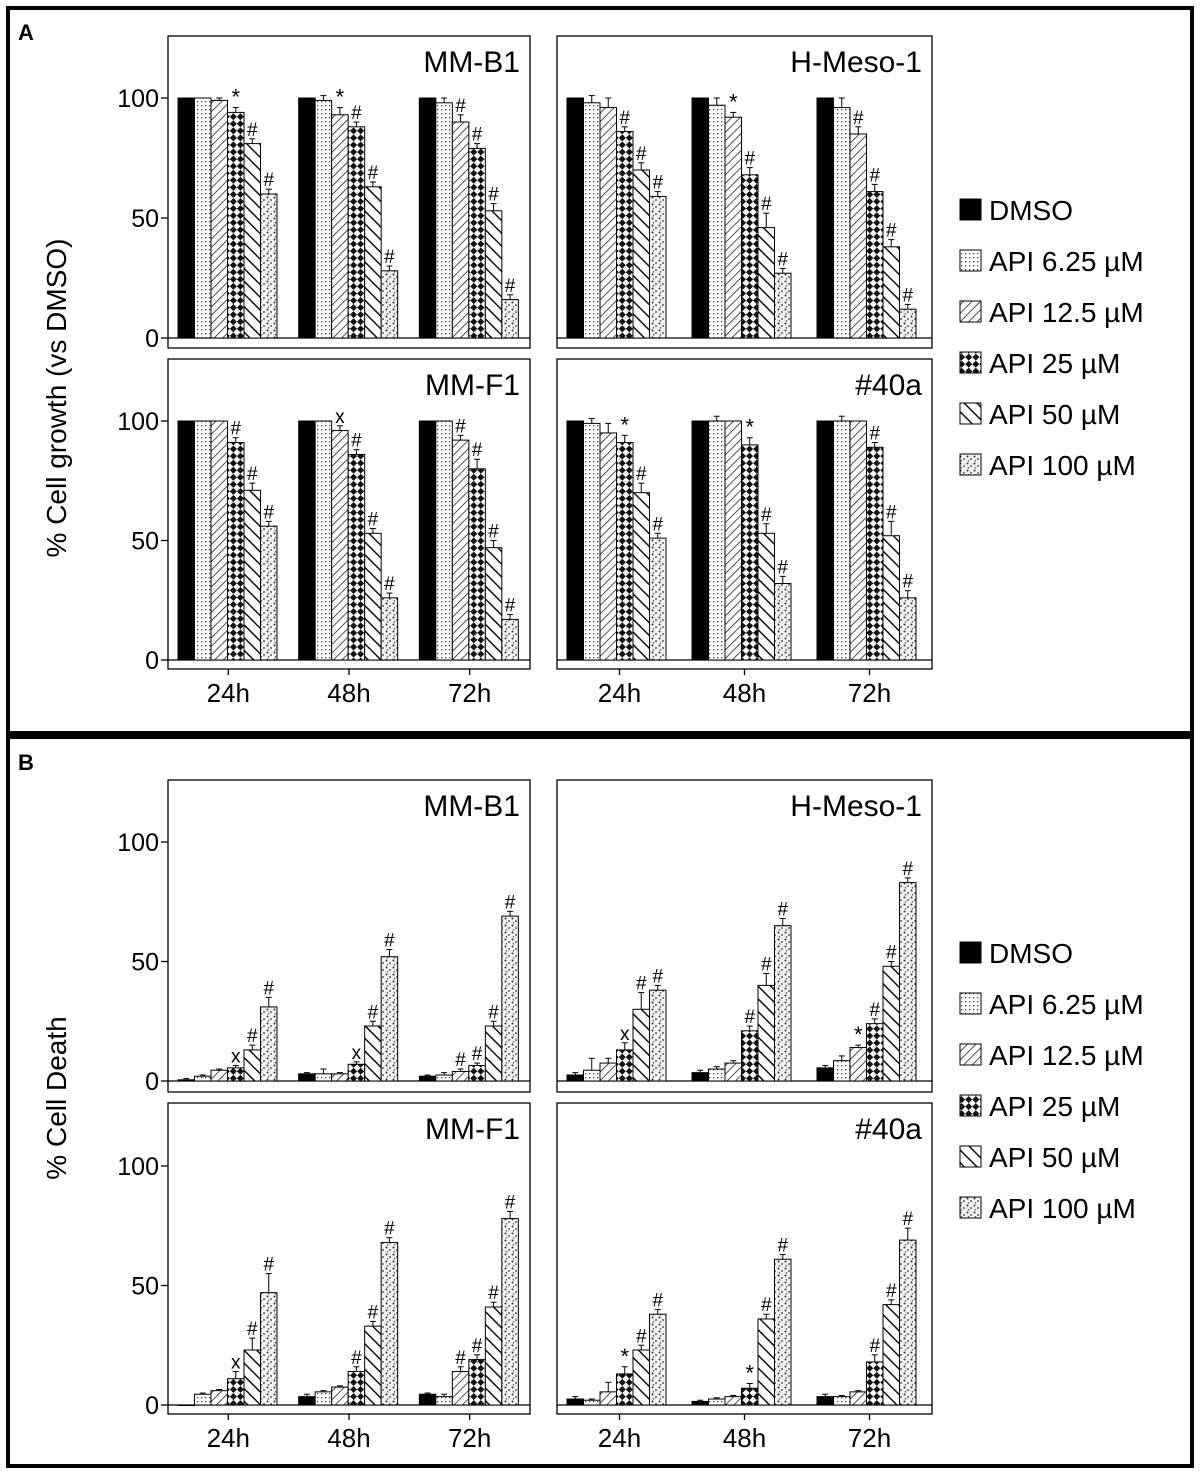  I want to click on panel-b-h-meso-1-significance-mark: *, so click(858, 1034).